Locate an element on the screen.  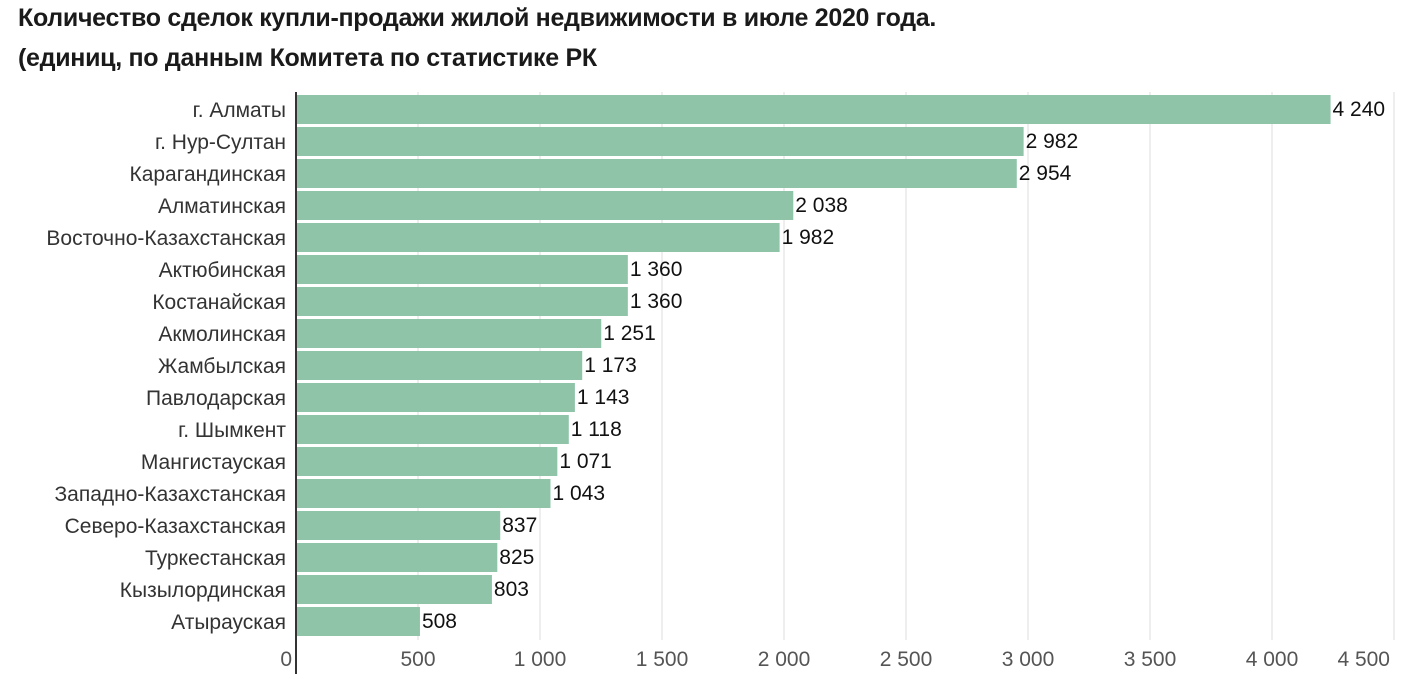
x-tick-label: 1 500 is located at coordinates (662, 659).